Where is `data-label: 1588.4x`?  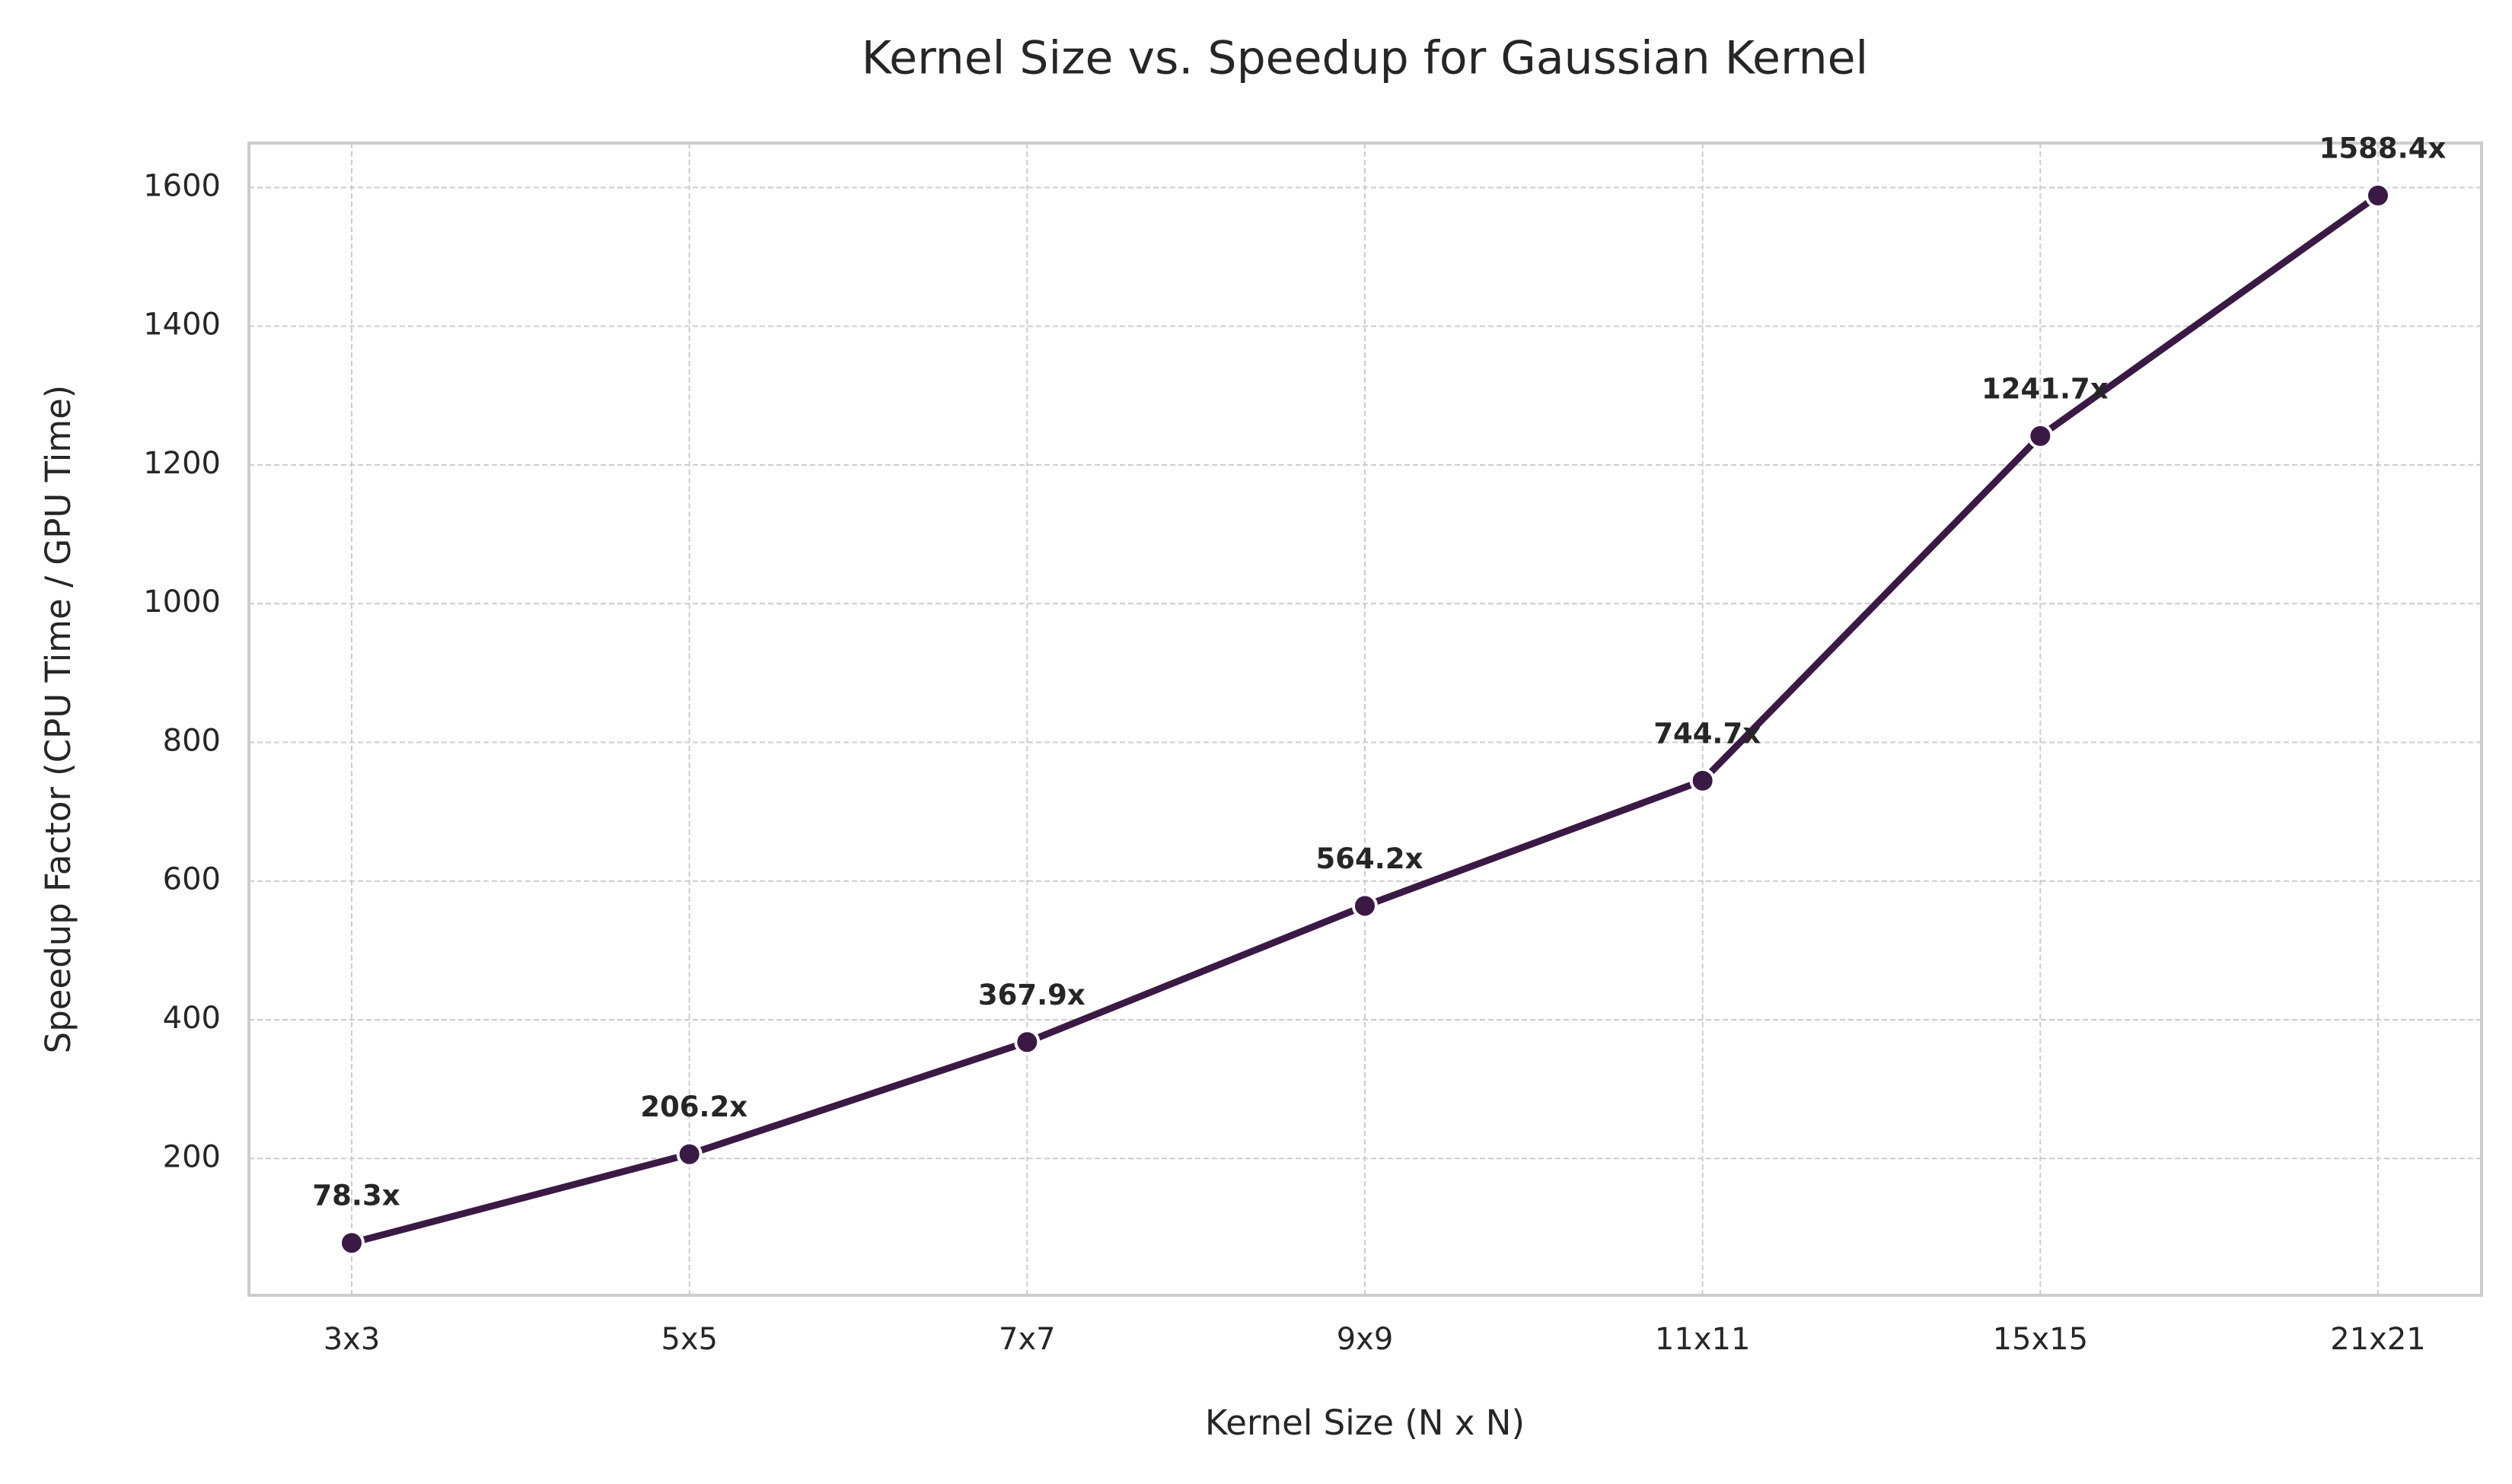 data-label: 1588.4x is located at coordinates (2383, 148).